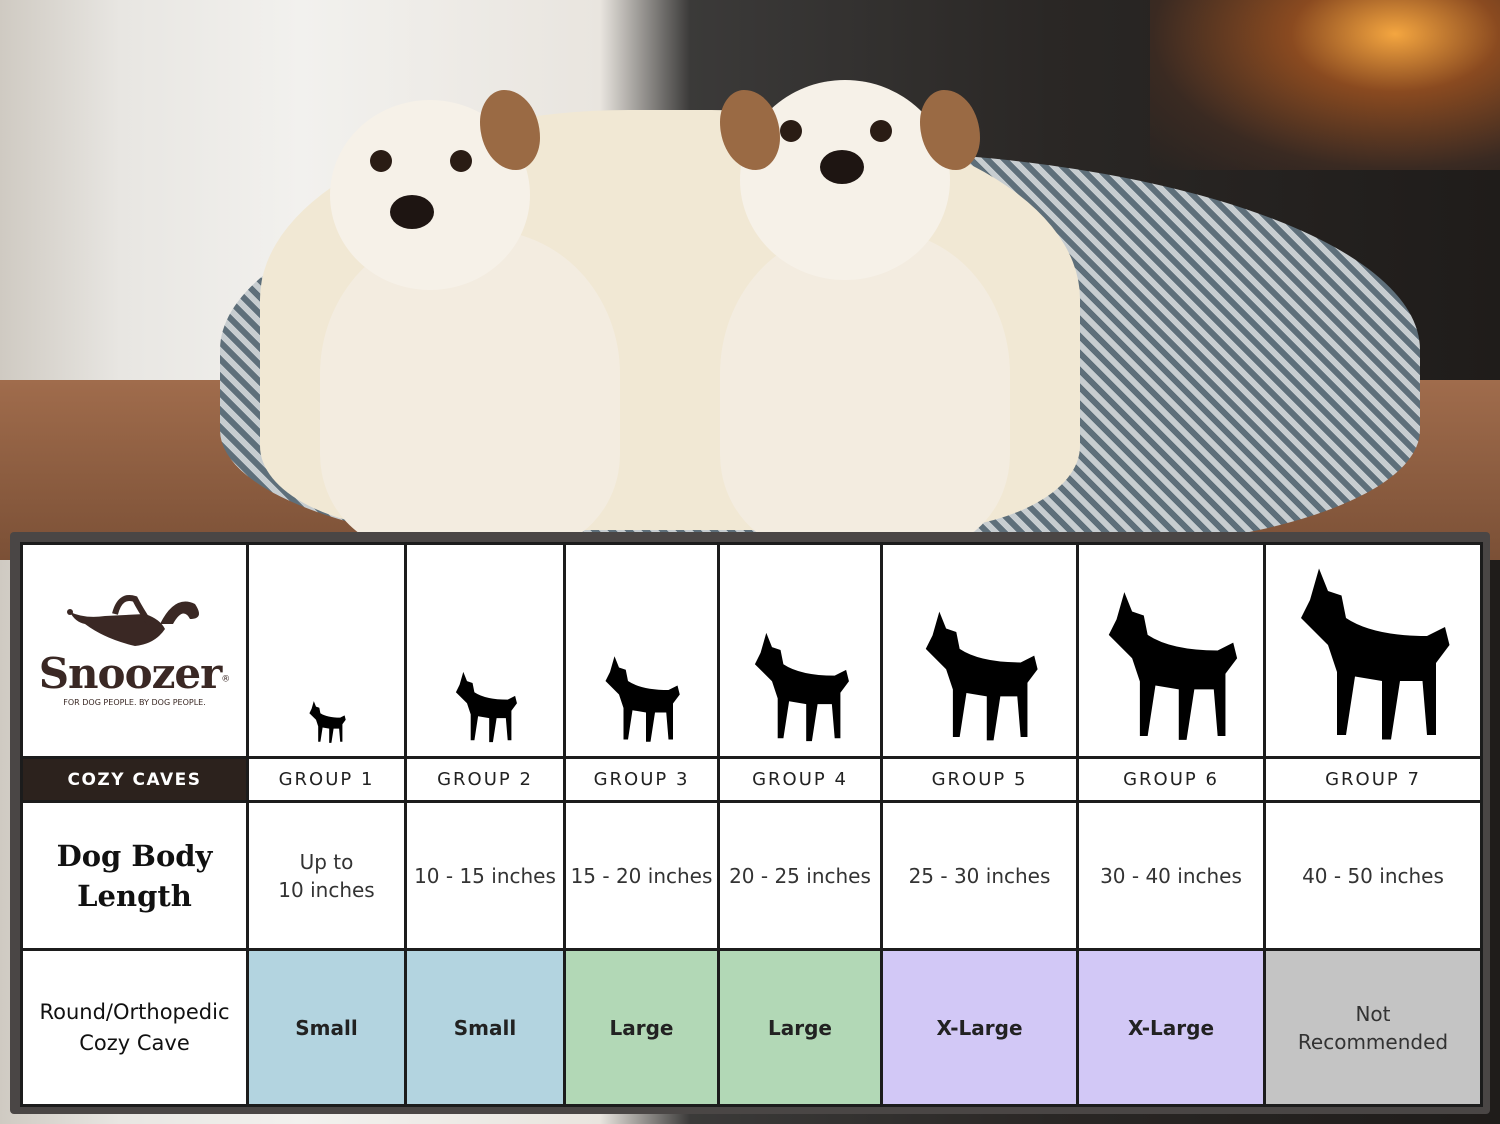 The height and width of the screenshot is (1124, 1500). I want to click on brand-name: Snoozer, so click(130, 673).